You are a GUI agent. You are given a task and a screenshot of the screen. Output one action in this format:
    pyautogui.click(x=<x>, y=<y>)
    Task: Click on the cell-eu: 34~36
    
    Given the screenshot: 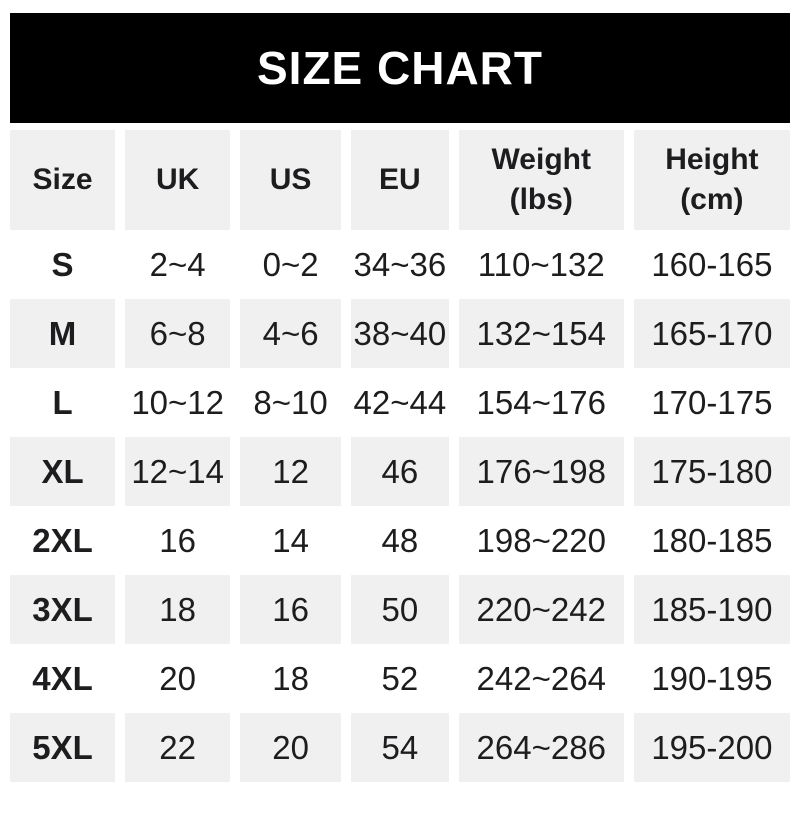 What is the action you would take?
    pyautogui.click(x=400, y=264)
    